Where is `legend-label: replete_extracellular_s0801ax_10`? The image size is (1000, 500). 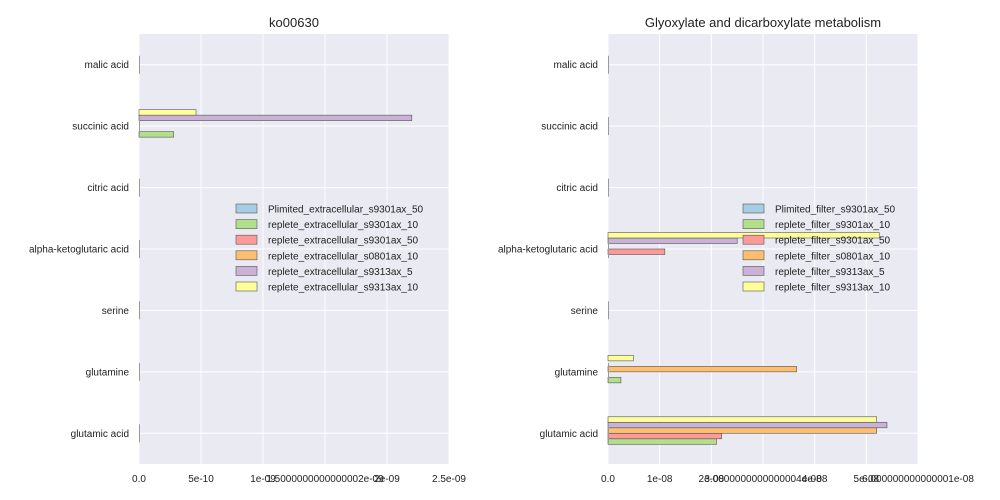 legend-label: replete_extracellular_s0801ax_10 is located at coordinates (343, 256).